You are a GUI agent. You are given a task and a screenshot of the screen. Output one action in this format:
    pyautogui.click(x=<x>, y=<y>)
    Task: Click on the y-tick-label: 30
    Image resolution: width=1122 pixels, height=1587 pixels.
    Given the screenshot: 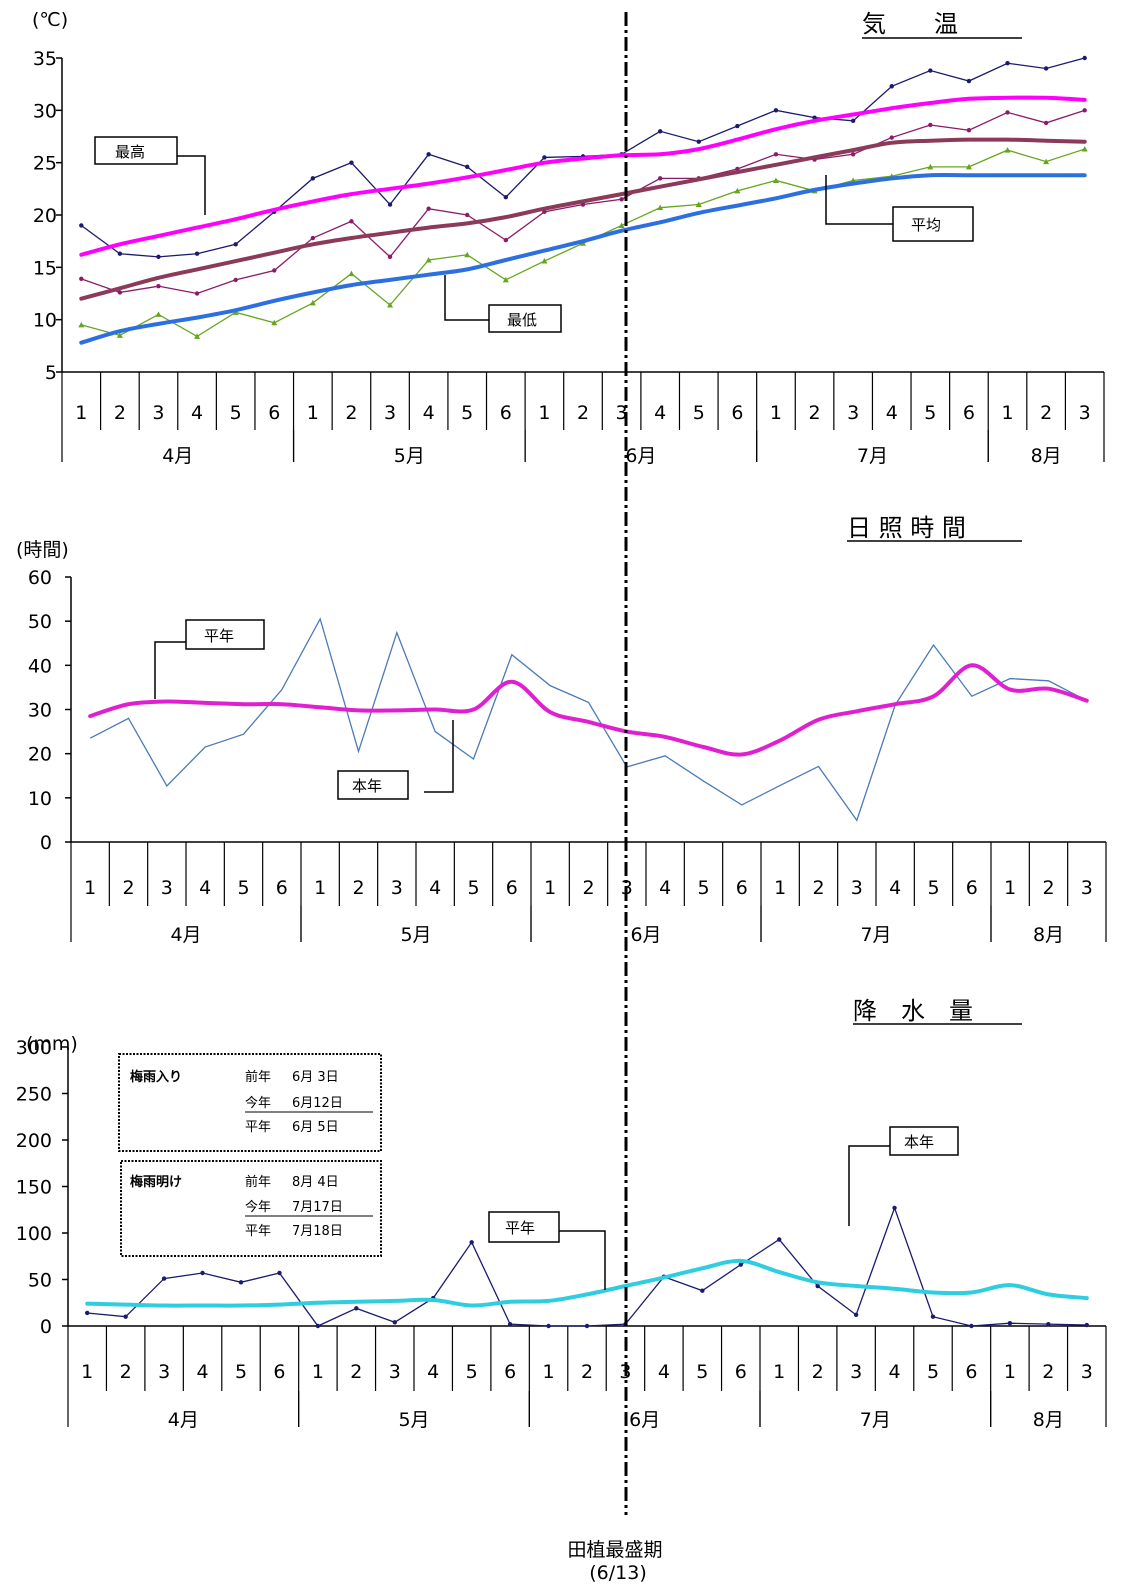 What is the action you would take?
    pyautogui.click(x=45, y=111)
    